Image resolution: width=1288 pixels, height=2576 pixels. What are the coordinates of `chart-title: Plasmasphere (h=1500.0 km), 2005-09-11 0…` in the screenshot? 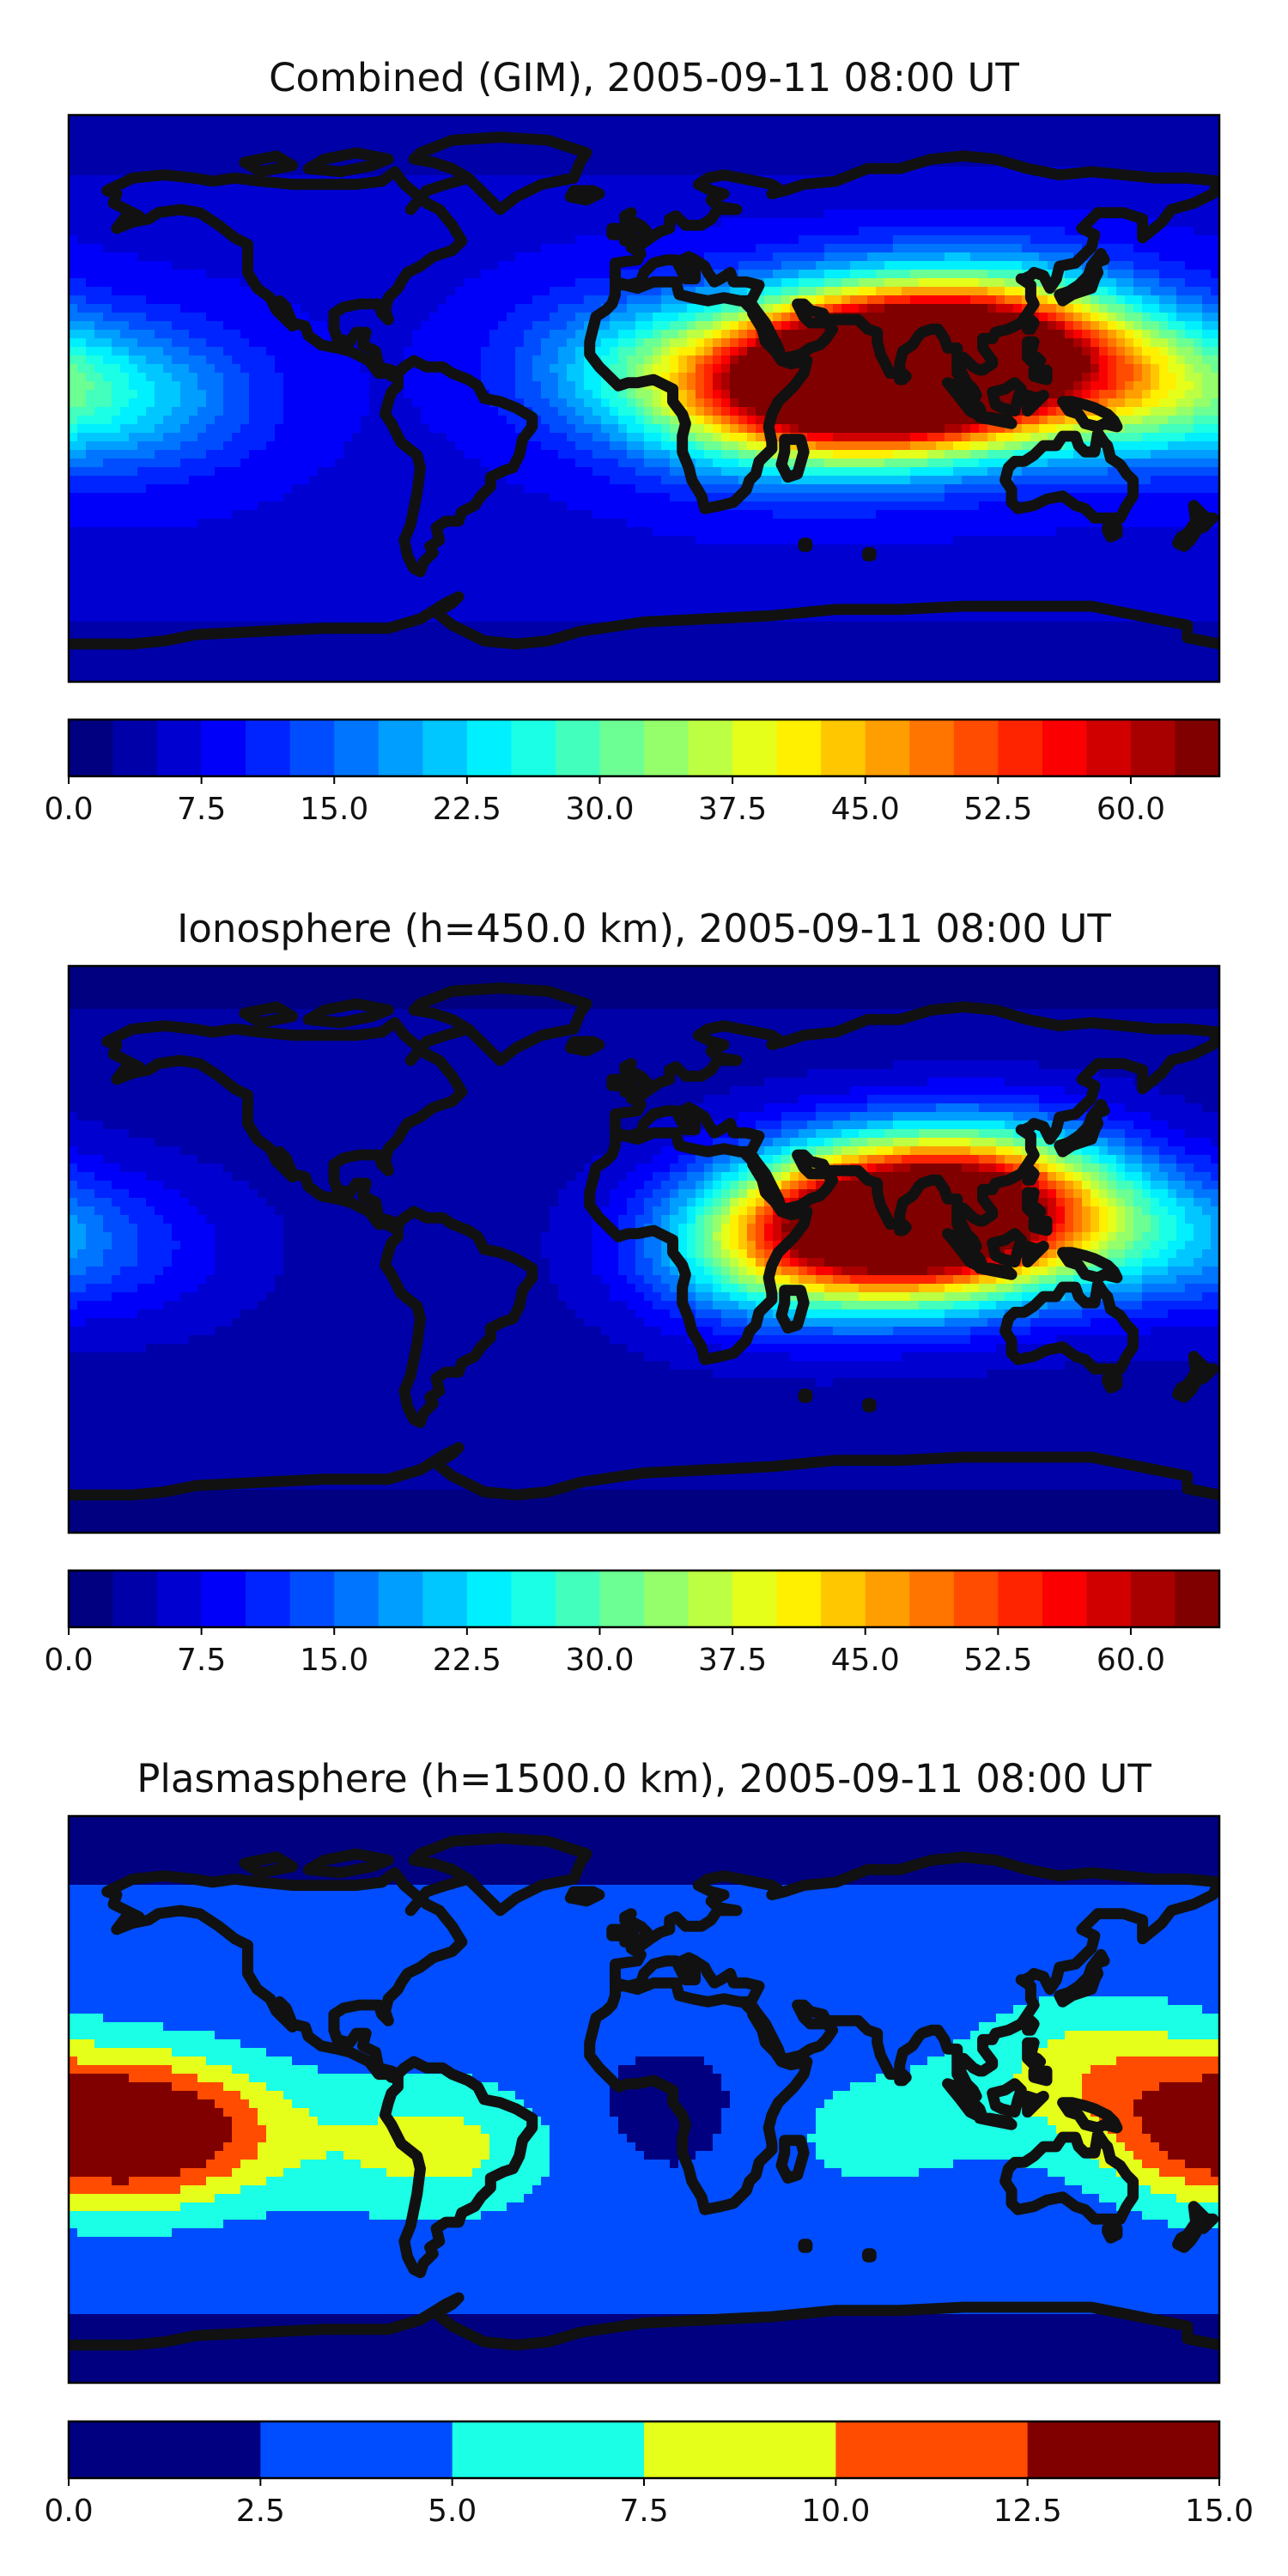 It's located at (644, 1778).